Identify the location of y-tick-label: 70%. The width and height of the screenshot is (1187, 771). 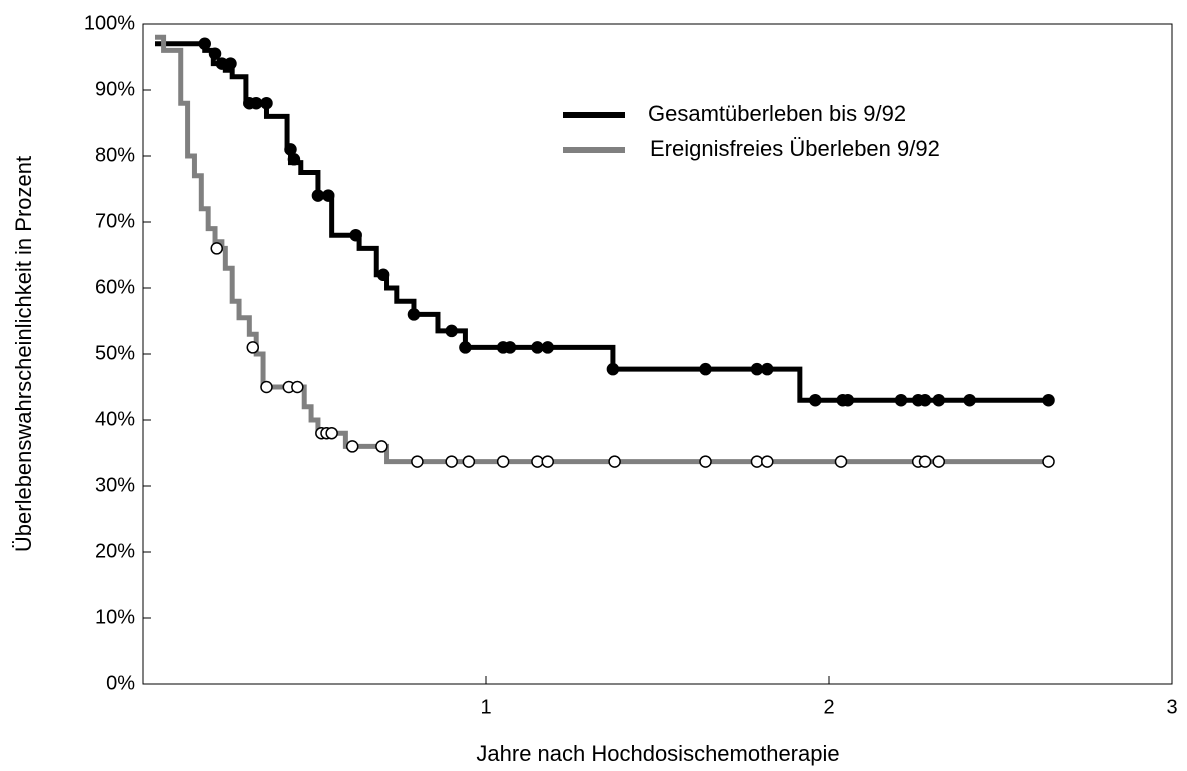
(115, 221).